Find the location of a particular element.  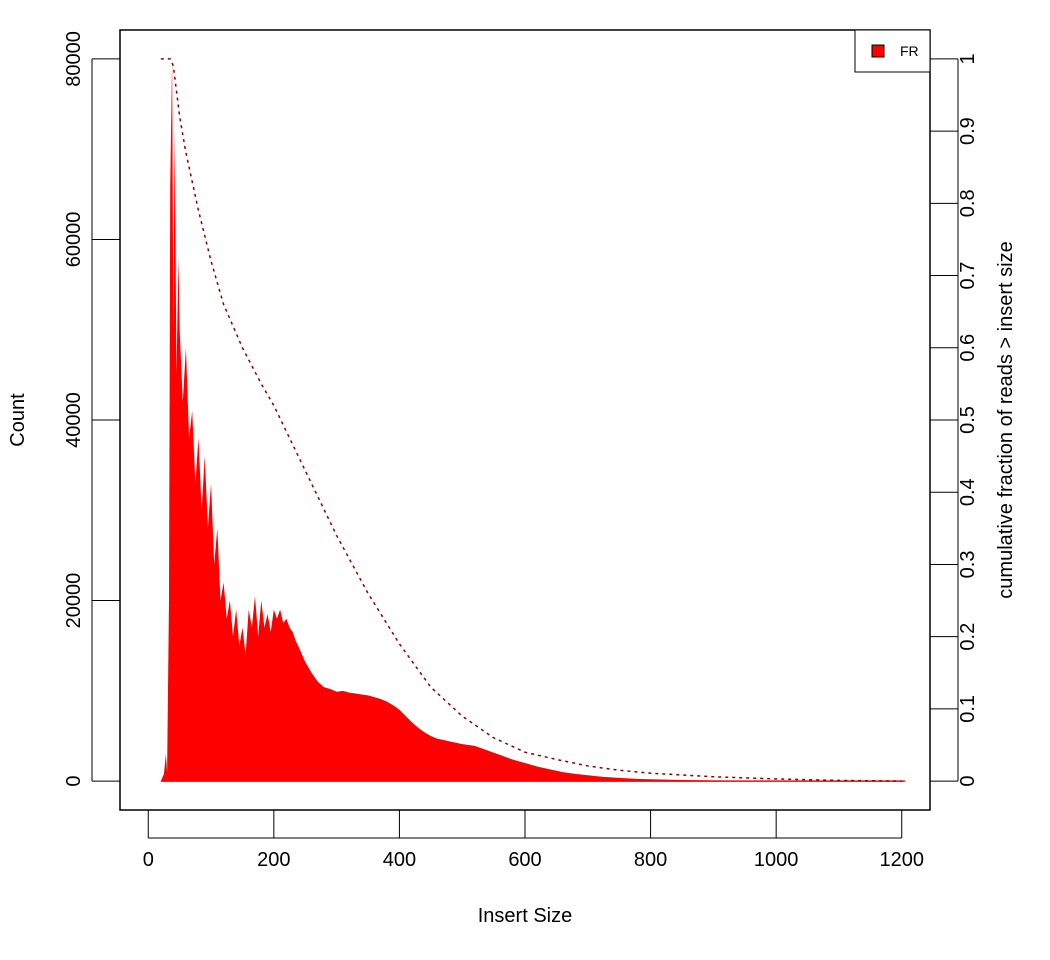

y2-tick-label: 1 is located at coordinates (968, 58).